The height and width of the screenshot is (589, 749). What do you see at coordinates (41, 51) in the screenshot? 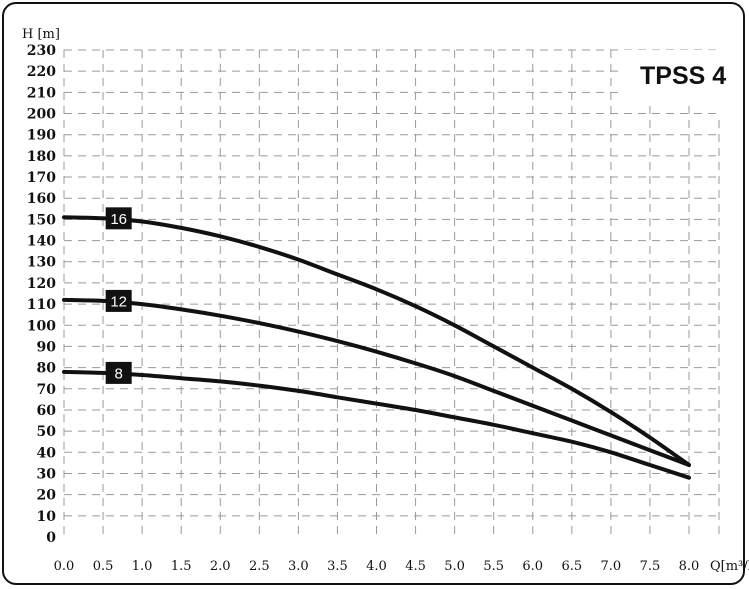
I see `y-tick-label: 230` at bounding box center [41, 51].